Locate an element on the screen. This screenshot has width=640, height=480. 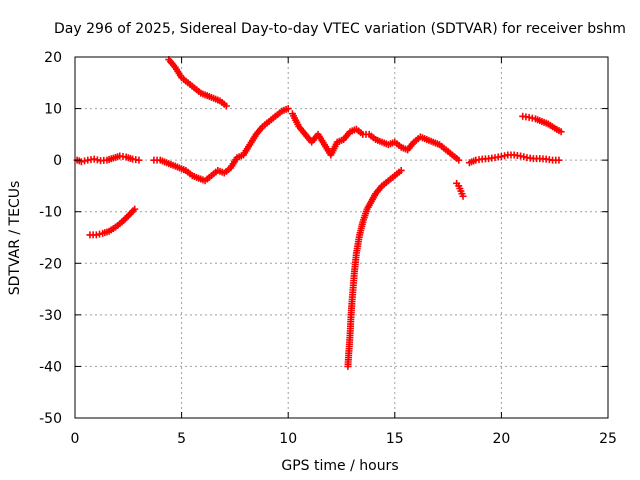
x-tick-label: 5 is located at coordinates (181, 439).